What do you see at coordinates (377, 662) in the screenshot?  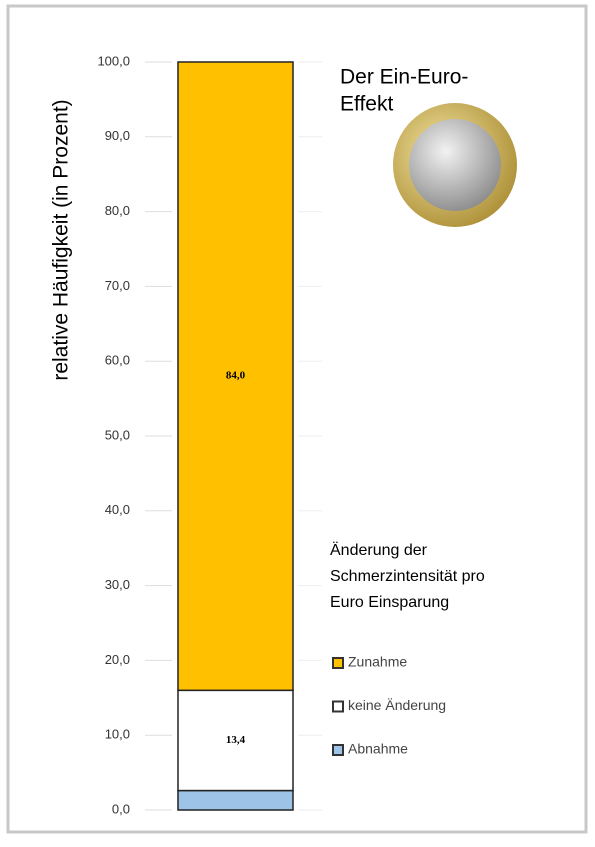 I see `legend-label: Zunahme` at bounding box center [377, 662].